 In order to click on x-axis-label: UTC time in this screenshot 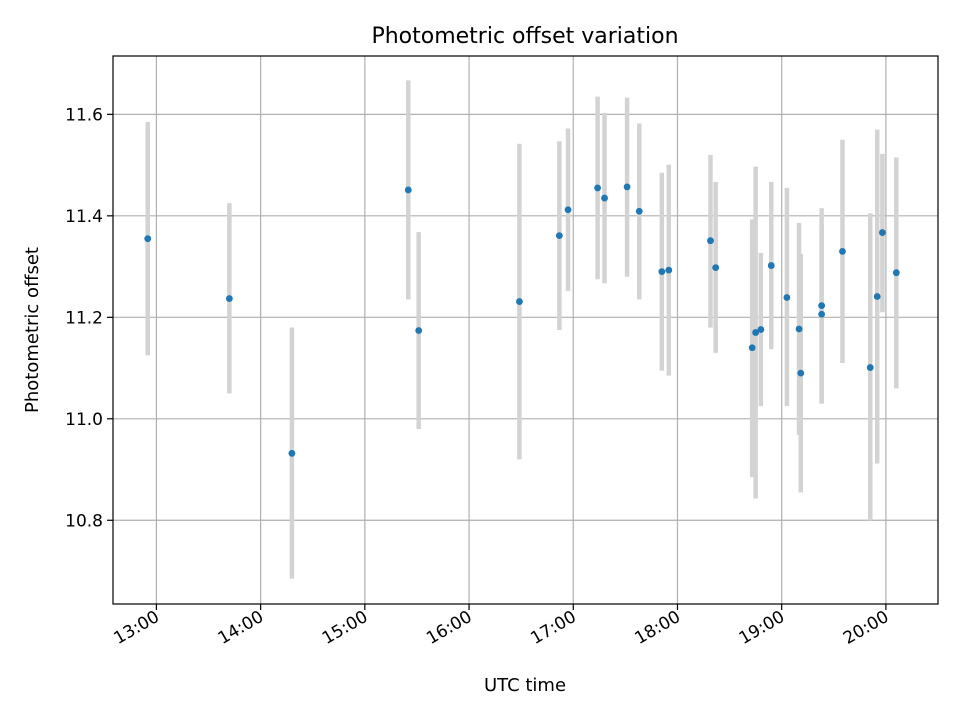, I will do `click(525, 685)`.